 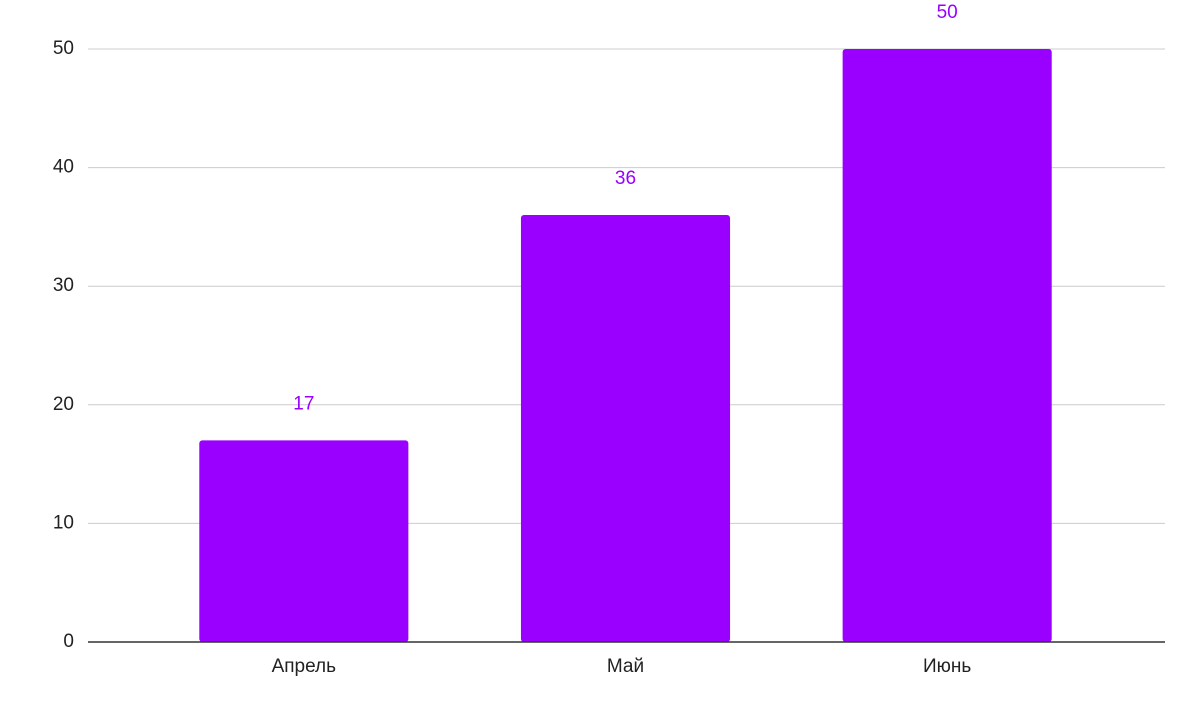 I want to click on x-tick-label: Апрель, so click(x=304, y=666).